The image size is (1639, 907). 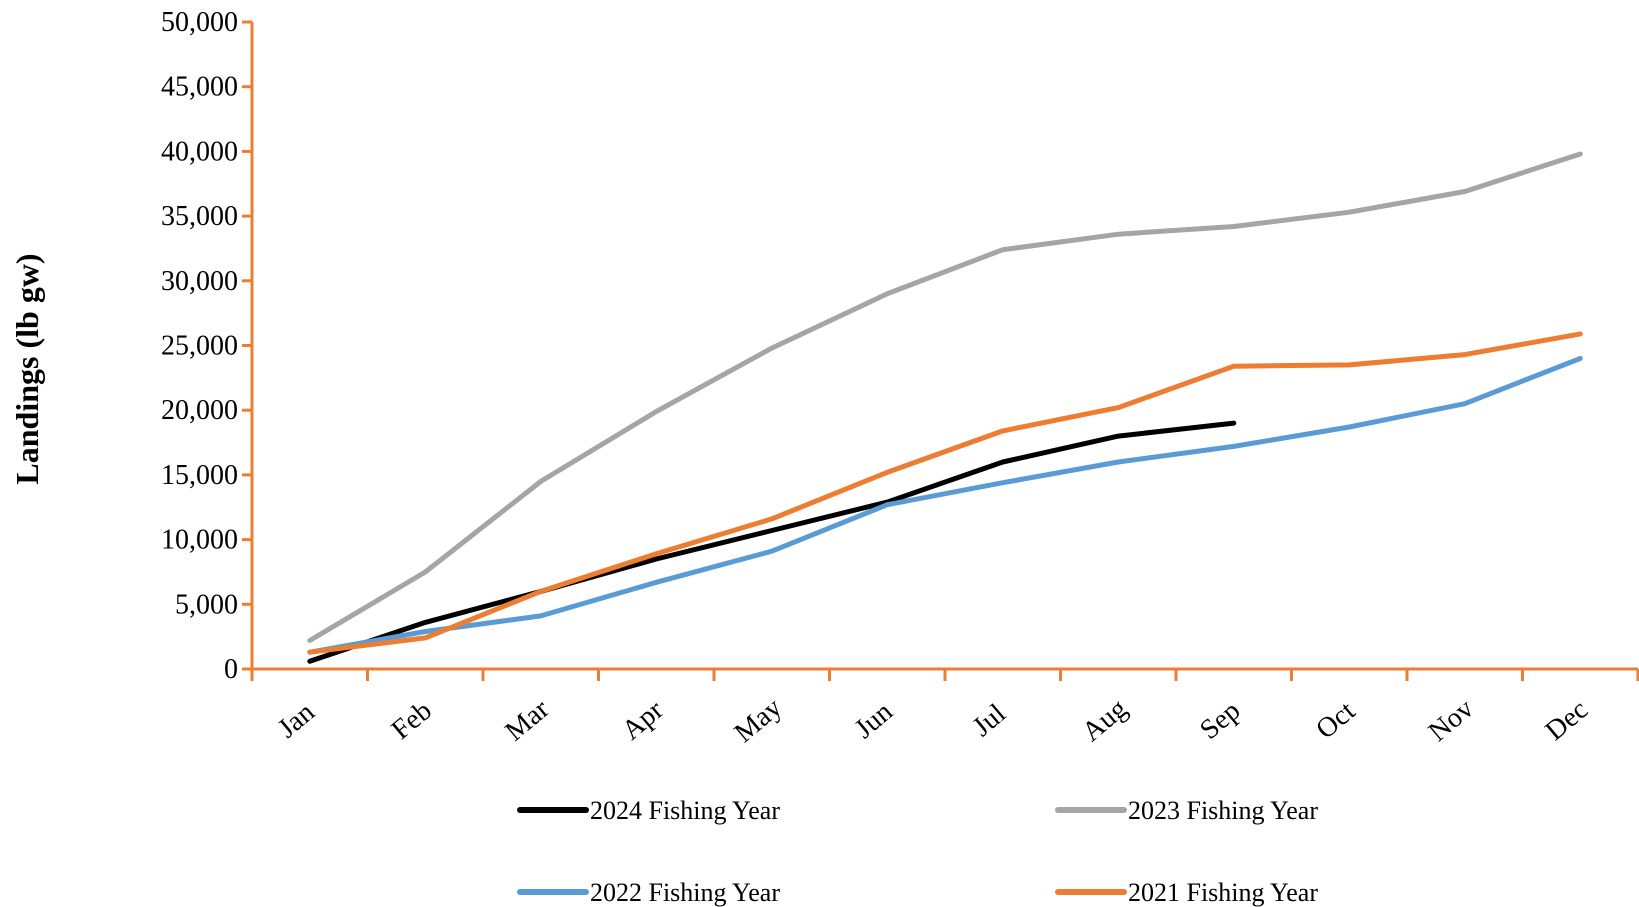 What do you see at coordinates (199, 22) in the screenshot?
I see `y-tick-label: 50,000` at bounding box center [199, 22].